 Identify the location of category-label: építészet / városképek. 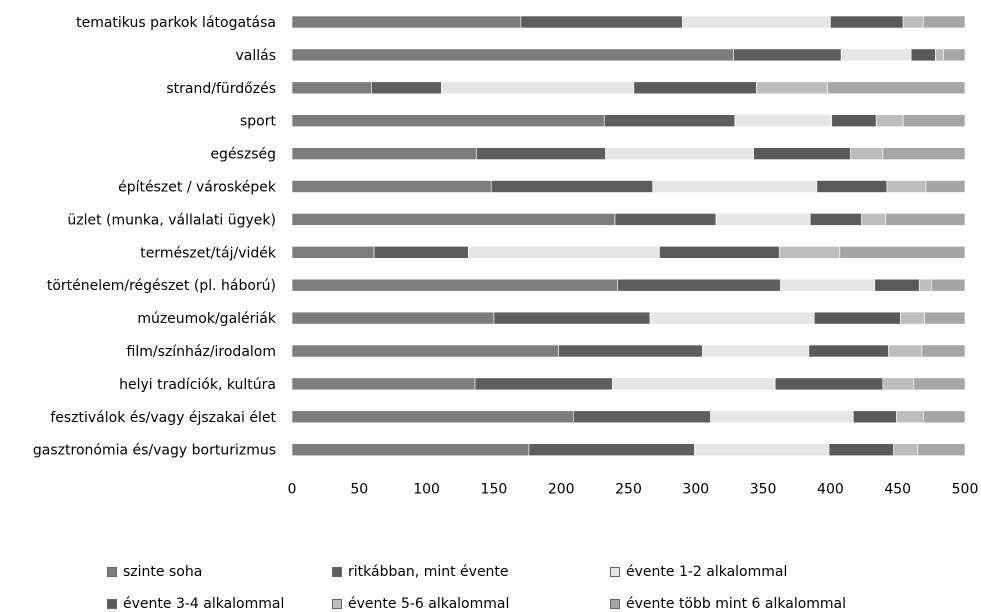
(197, 188).